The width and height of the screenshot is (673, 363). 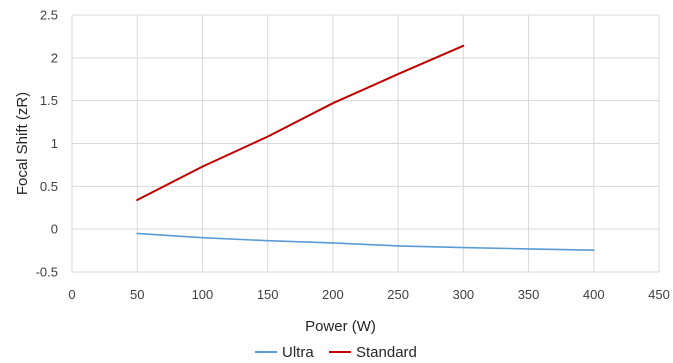 What do you see at coordinates (268, 294) in the screenshot?
I see `x-tick-label: 150` at bounding box center [268, 294].